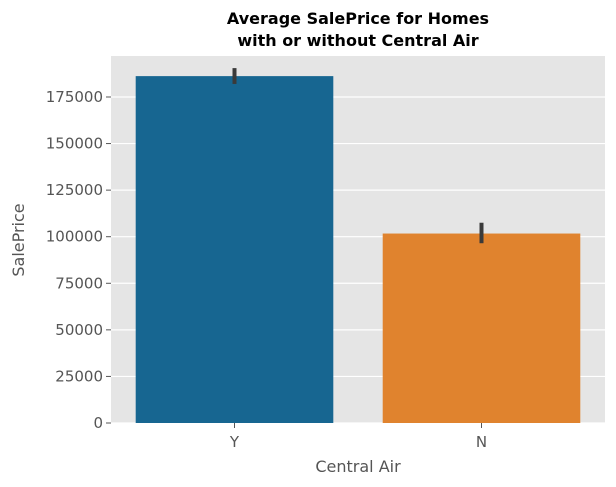  I want to click on y-axis-label: SalePrice, so click(18, 239).